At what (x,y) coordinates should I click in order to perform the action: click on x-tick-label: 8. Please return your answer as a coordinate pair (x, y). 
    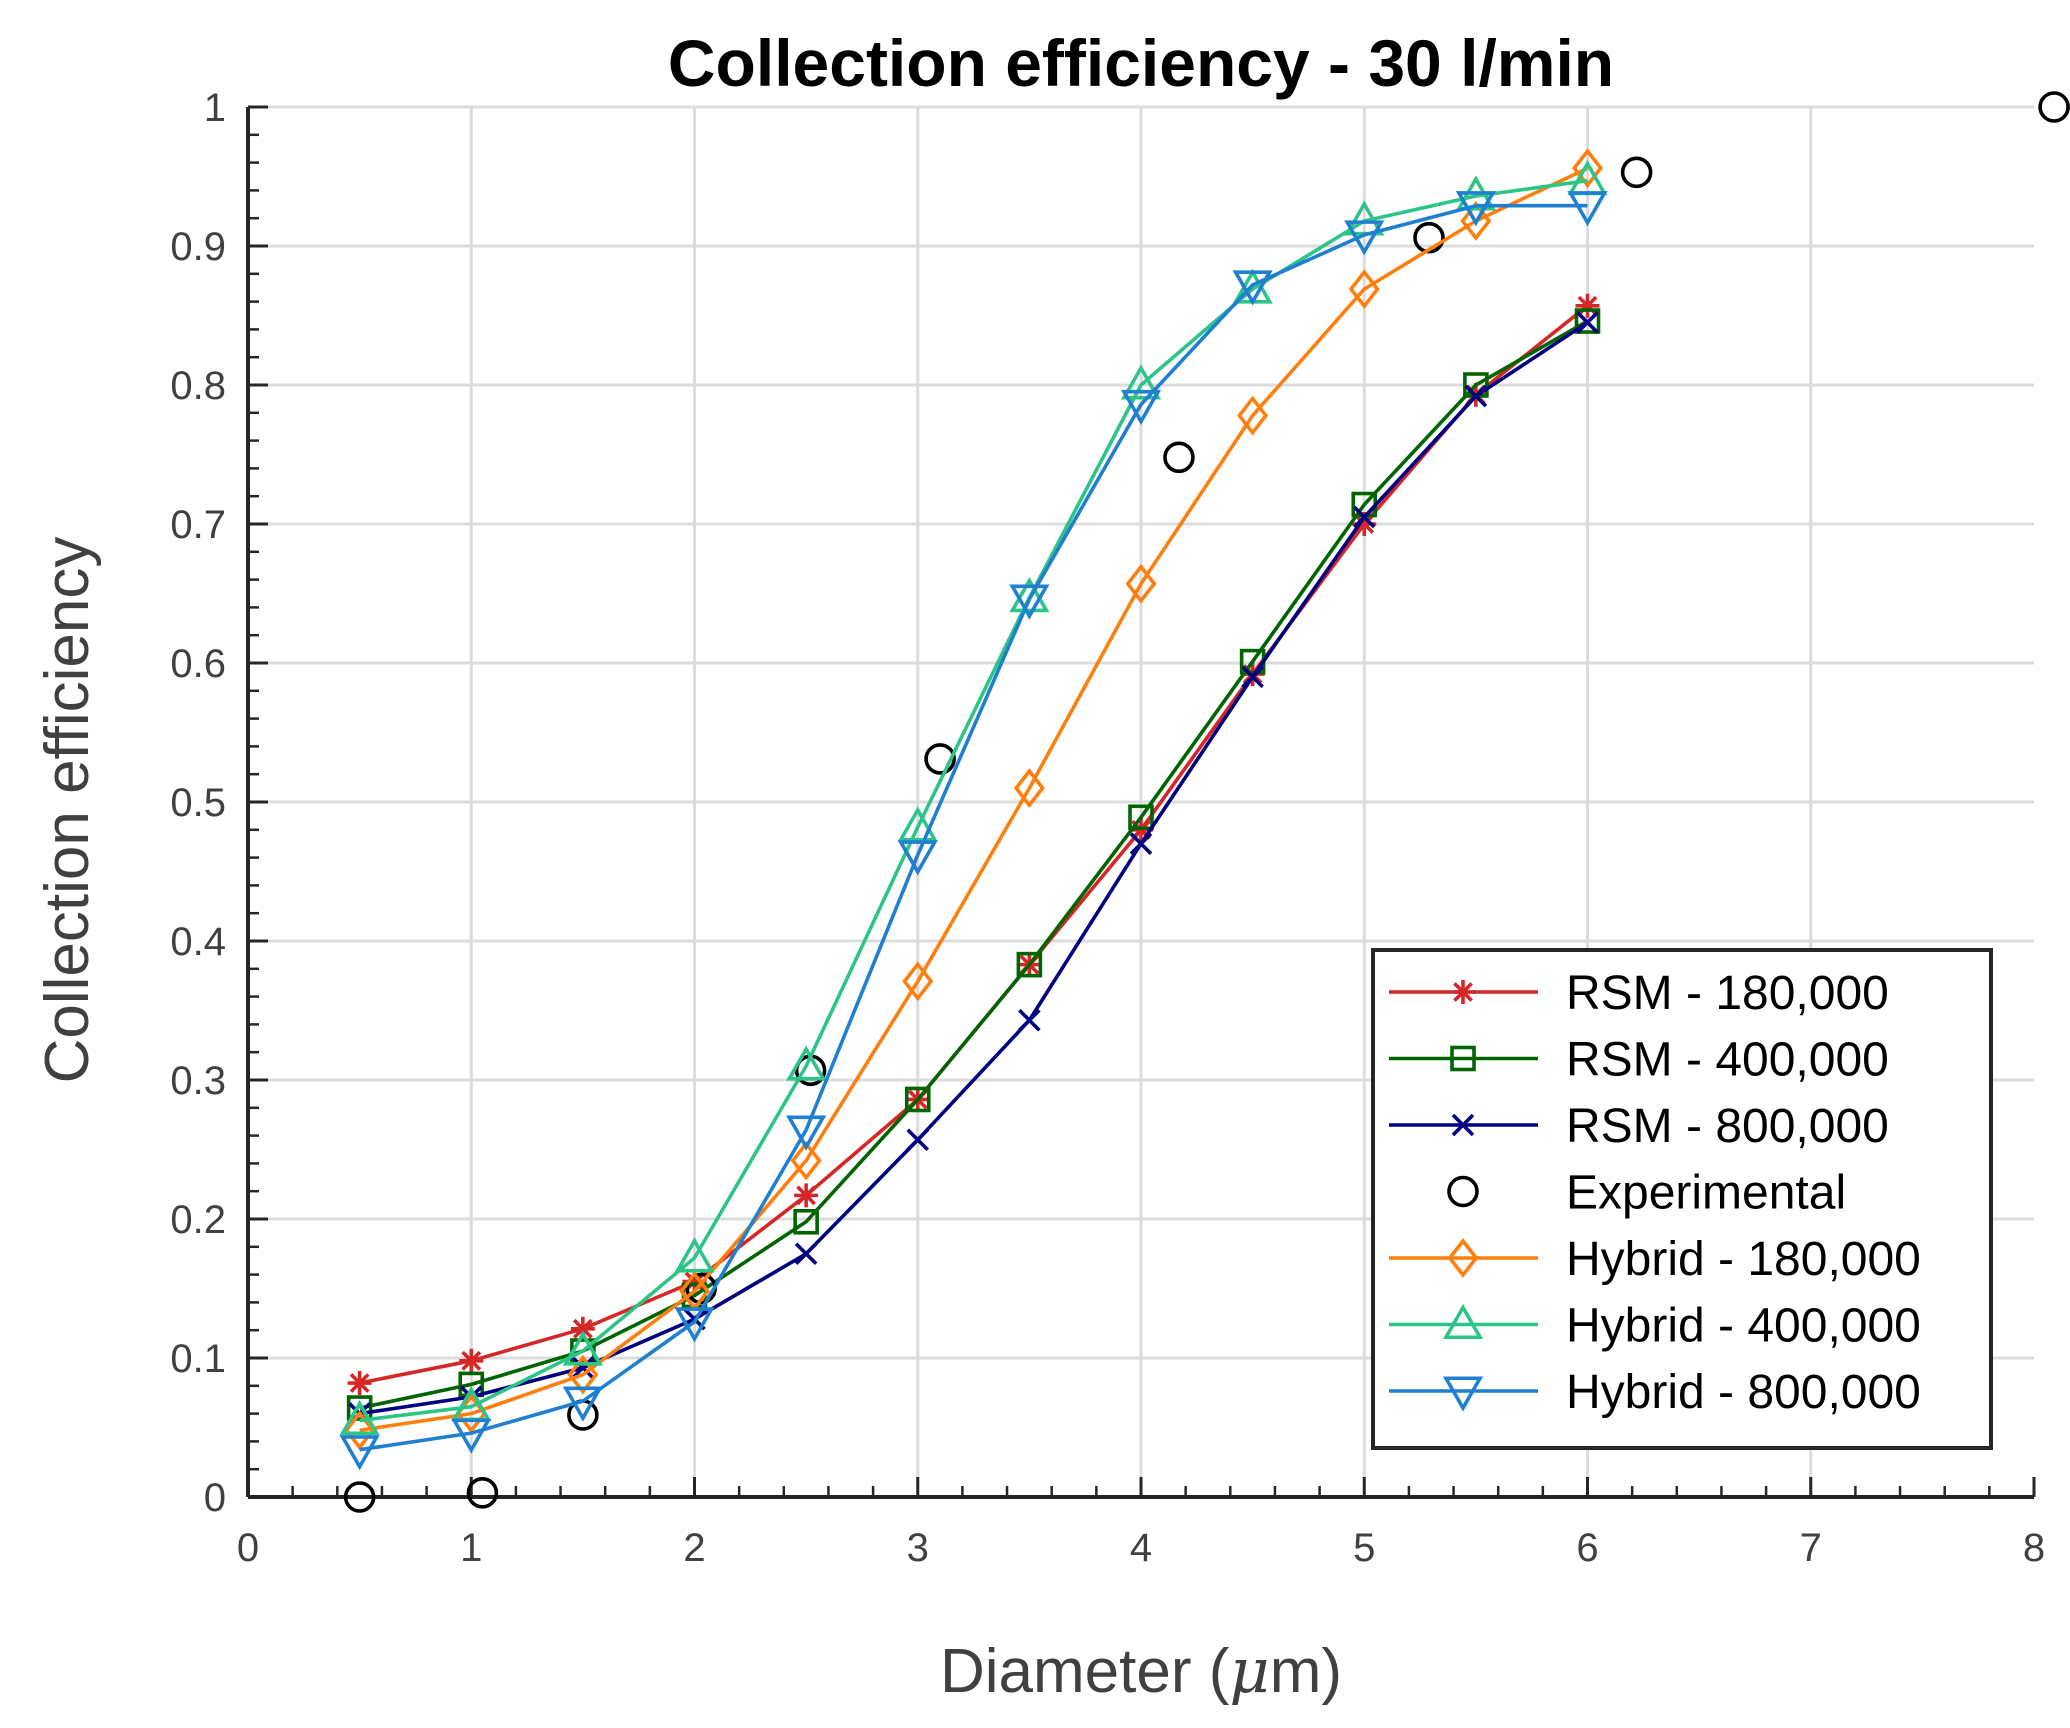
    Looking at the image, I should click on (2034, 1548).